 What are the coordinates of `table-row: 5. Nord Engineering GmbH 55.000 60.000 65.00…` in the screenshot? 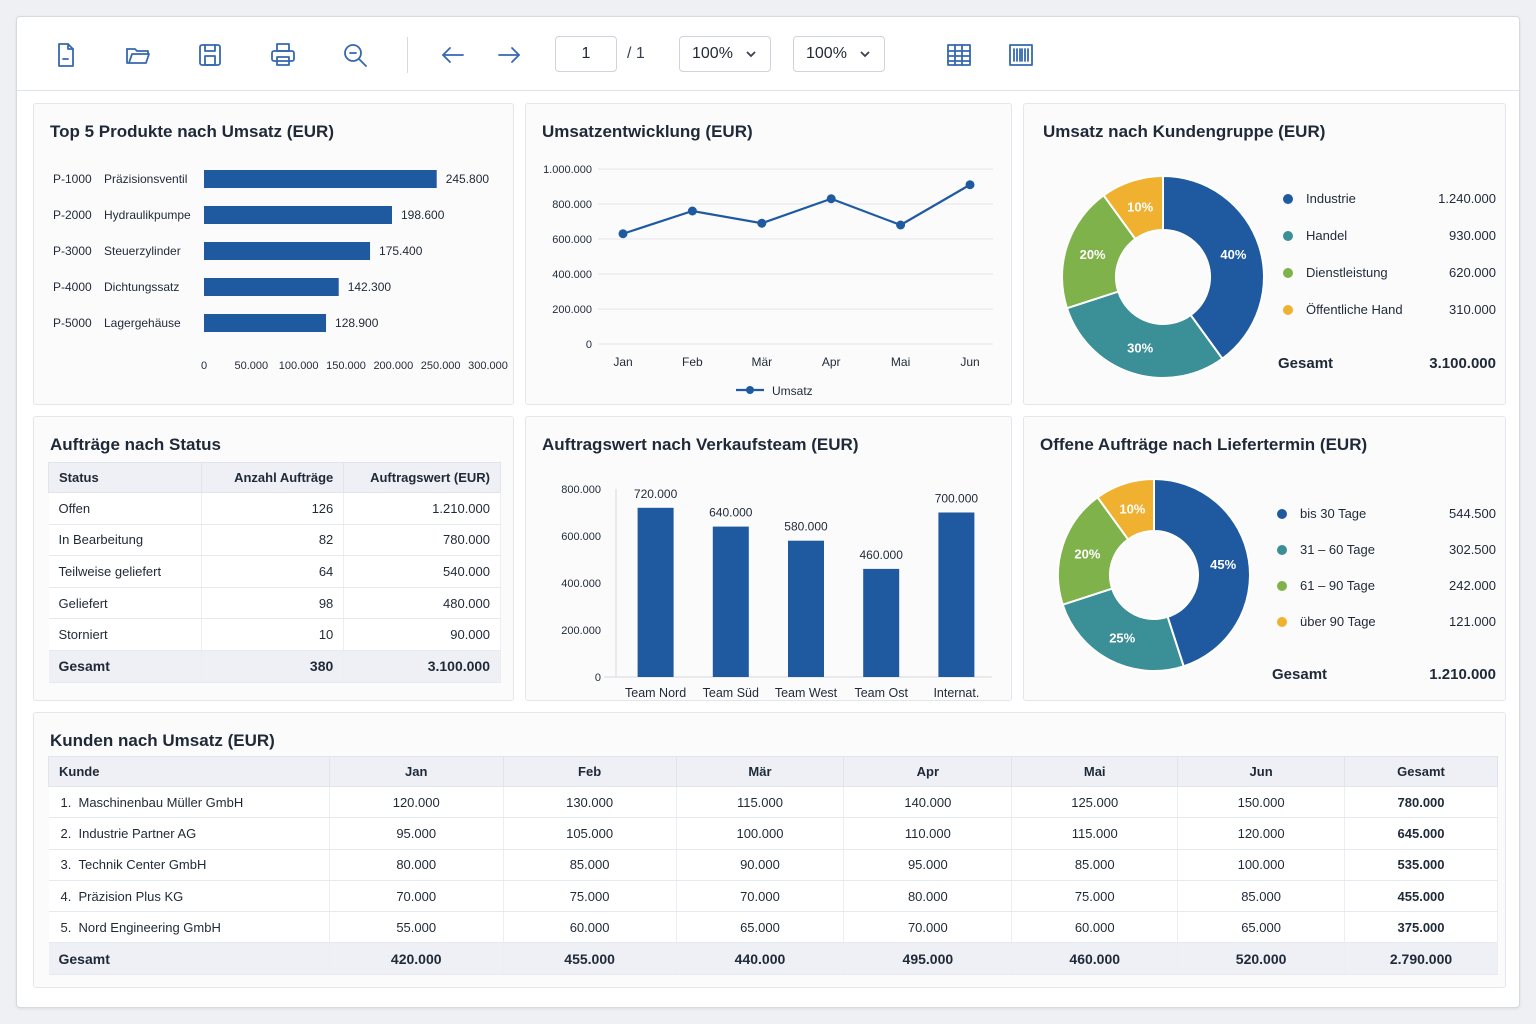 It's located at (773, 927).